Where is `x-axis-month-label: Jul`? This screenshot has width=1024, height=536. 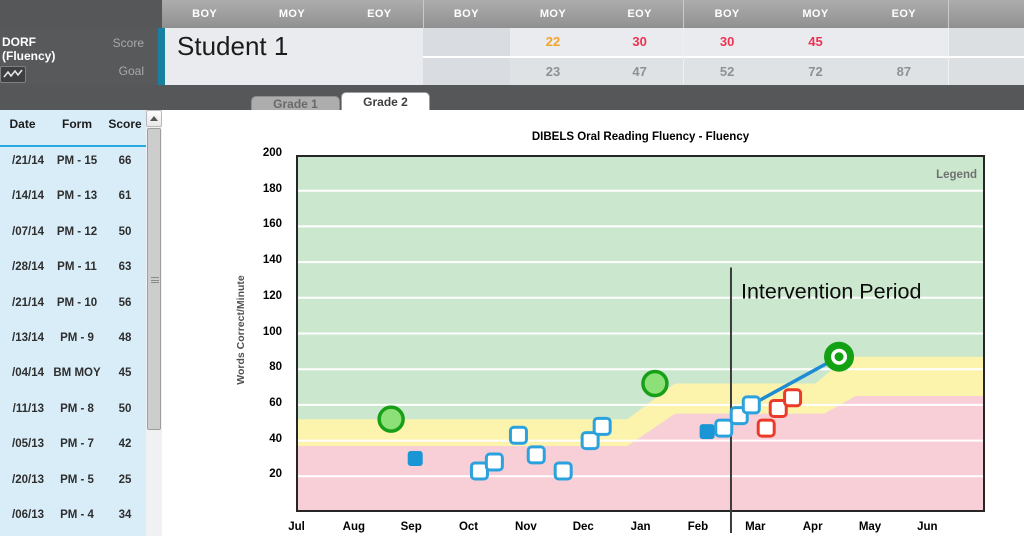
x-axis-month-label: Jul is located at coordinates (296, 527).